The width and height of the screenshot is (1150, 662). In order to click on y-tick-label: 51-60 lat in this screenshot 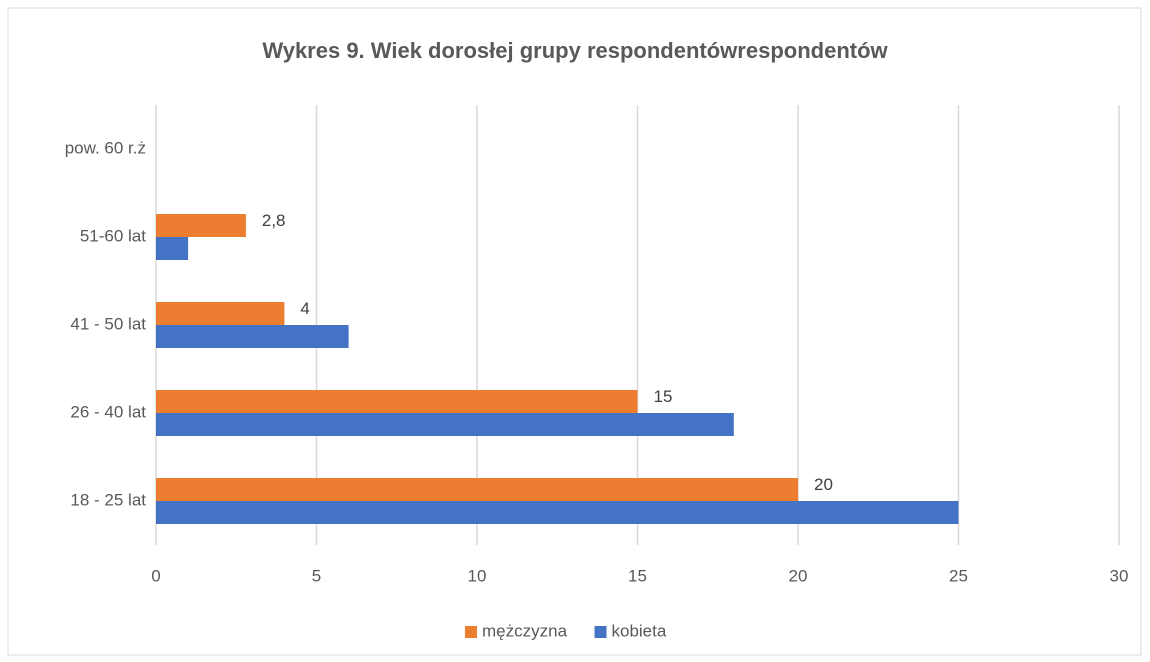, I will do `click(113, 235)`.